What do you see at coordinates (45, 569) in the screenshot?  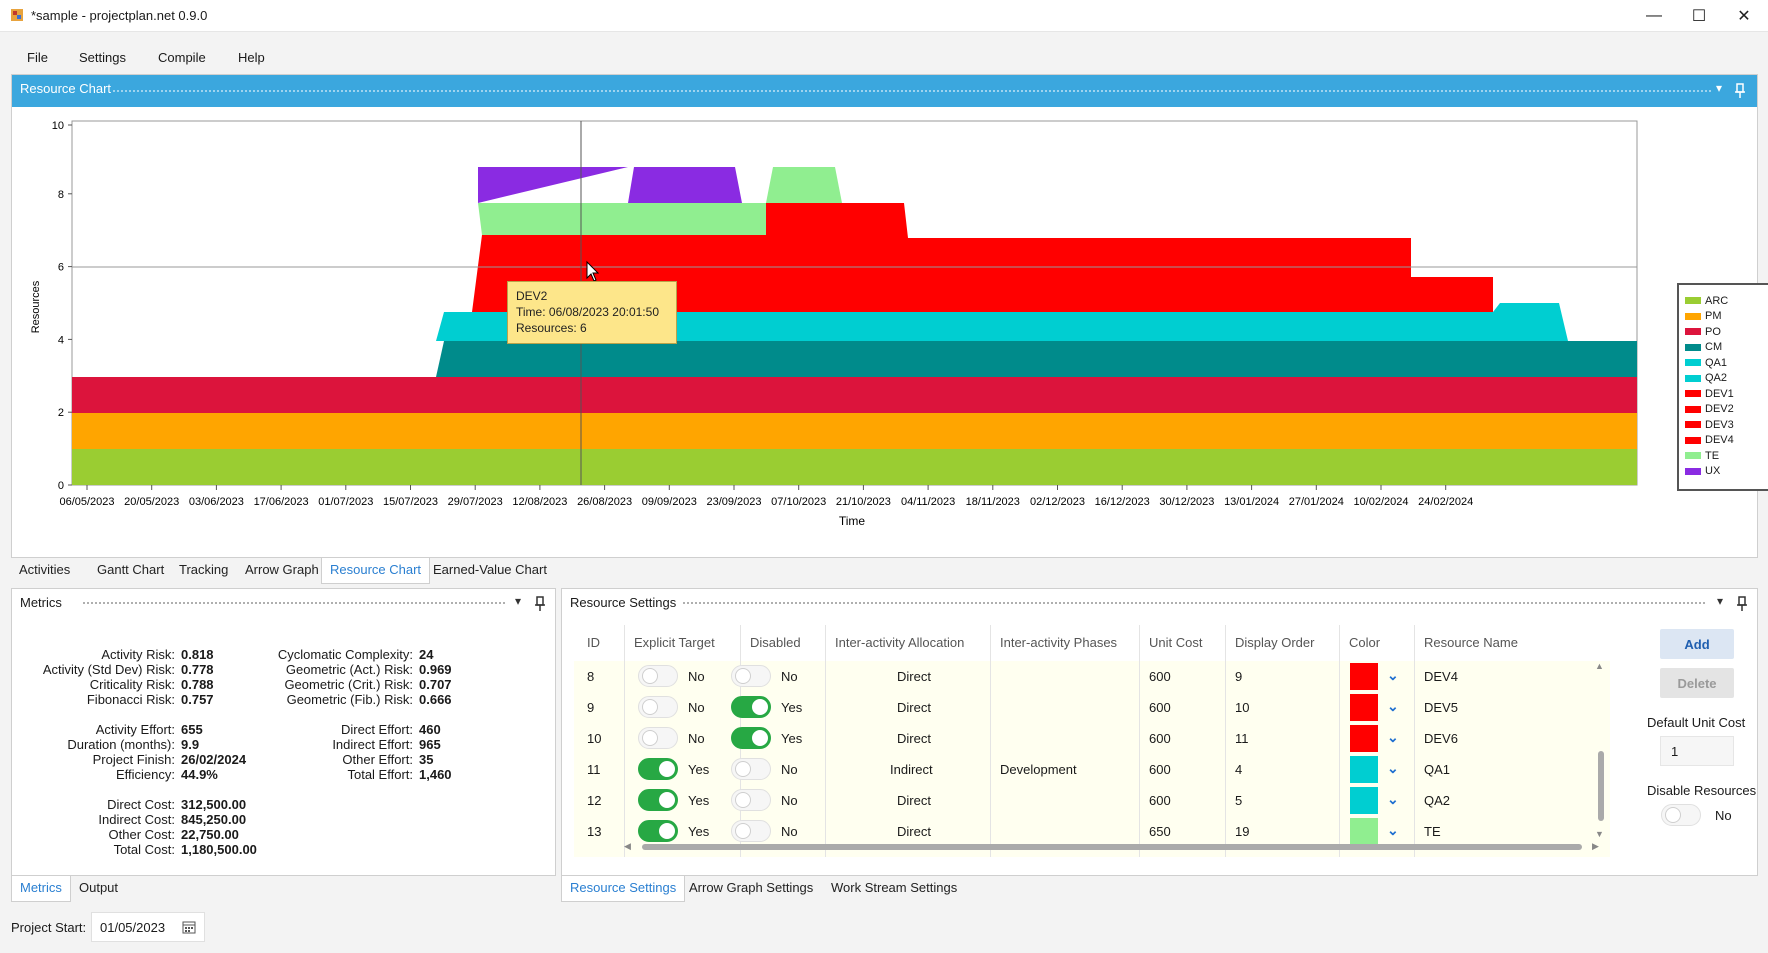 I see `tab-activities: Activities` at bounding box center [45, 569].